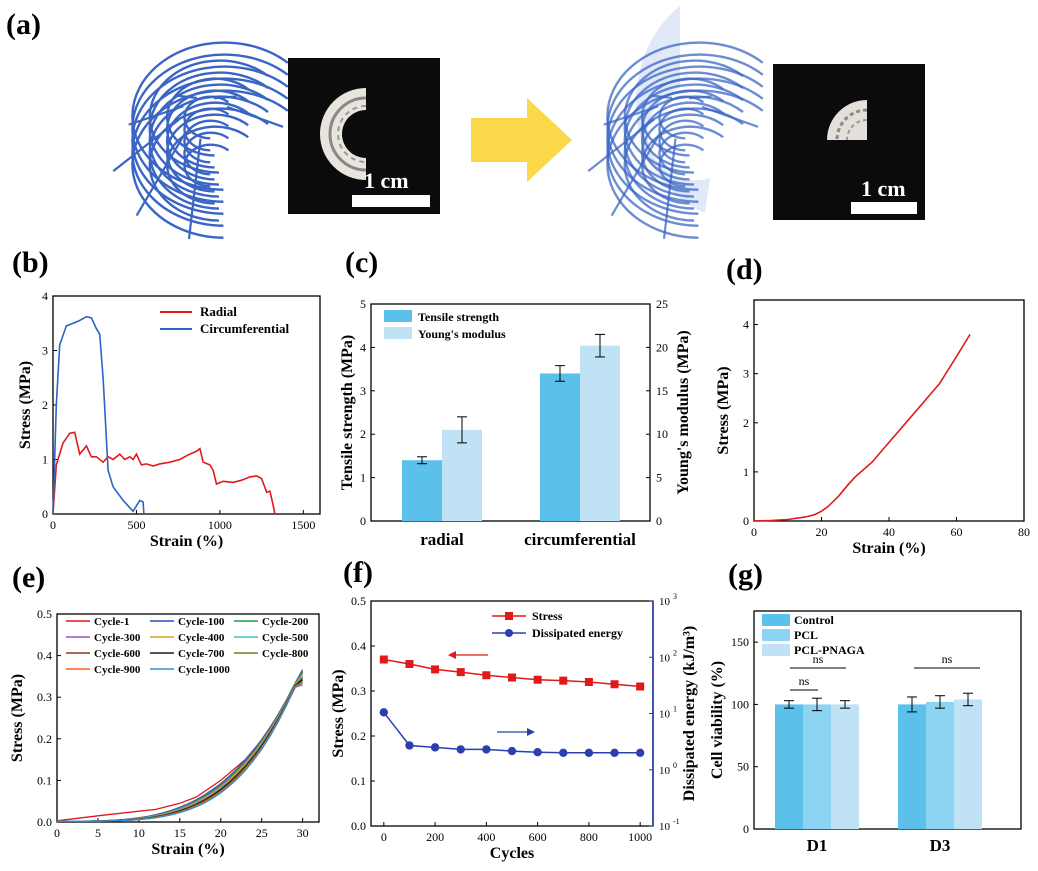 The height and width of the screenshot is (871, 1038). Describe the element at coordinates (817, 845) in the screenshot. I see `x-category-label: D1` at that location.